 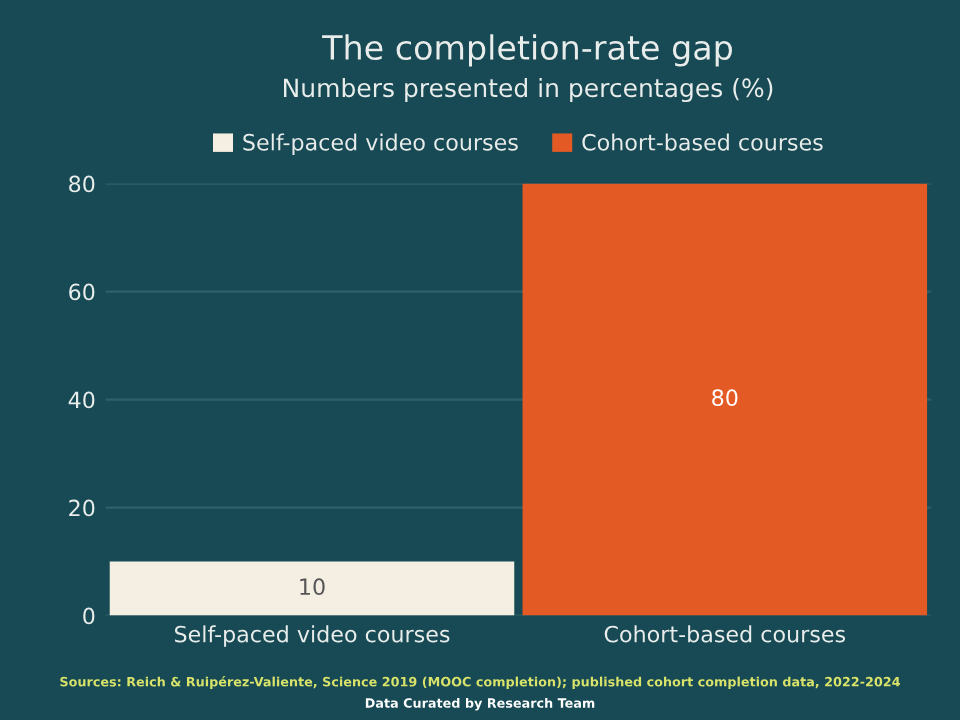 What do you see at coordinates (528, 90) in the screenshot?
I see `chart-subtitle: Numbers presented in percentages (%)` at bounding box center [528, 90].